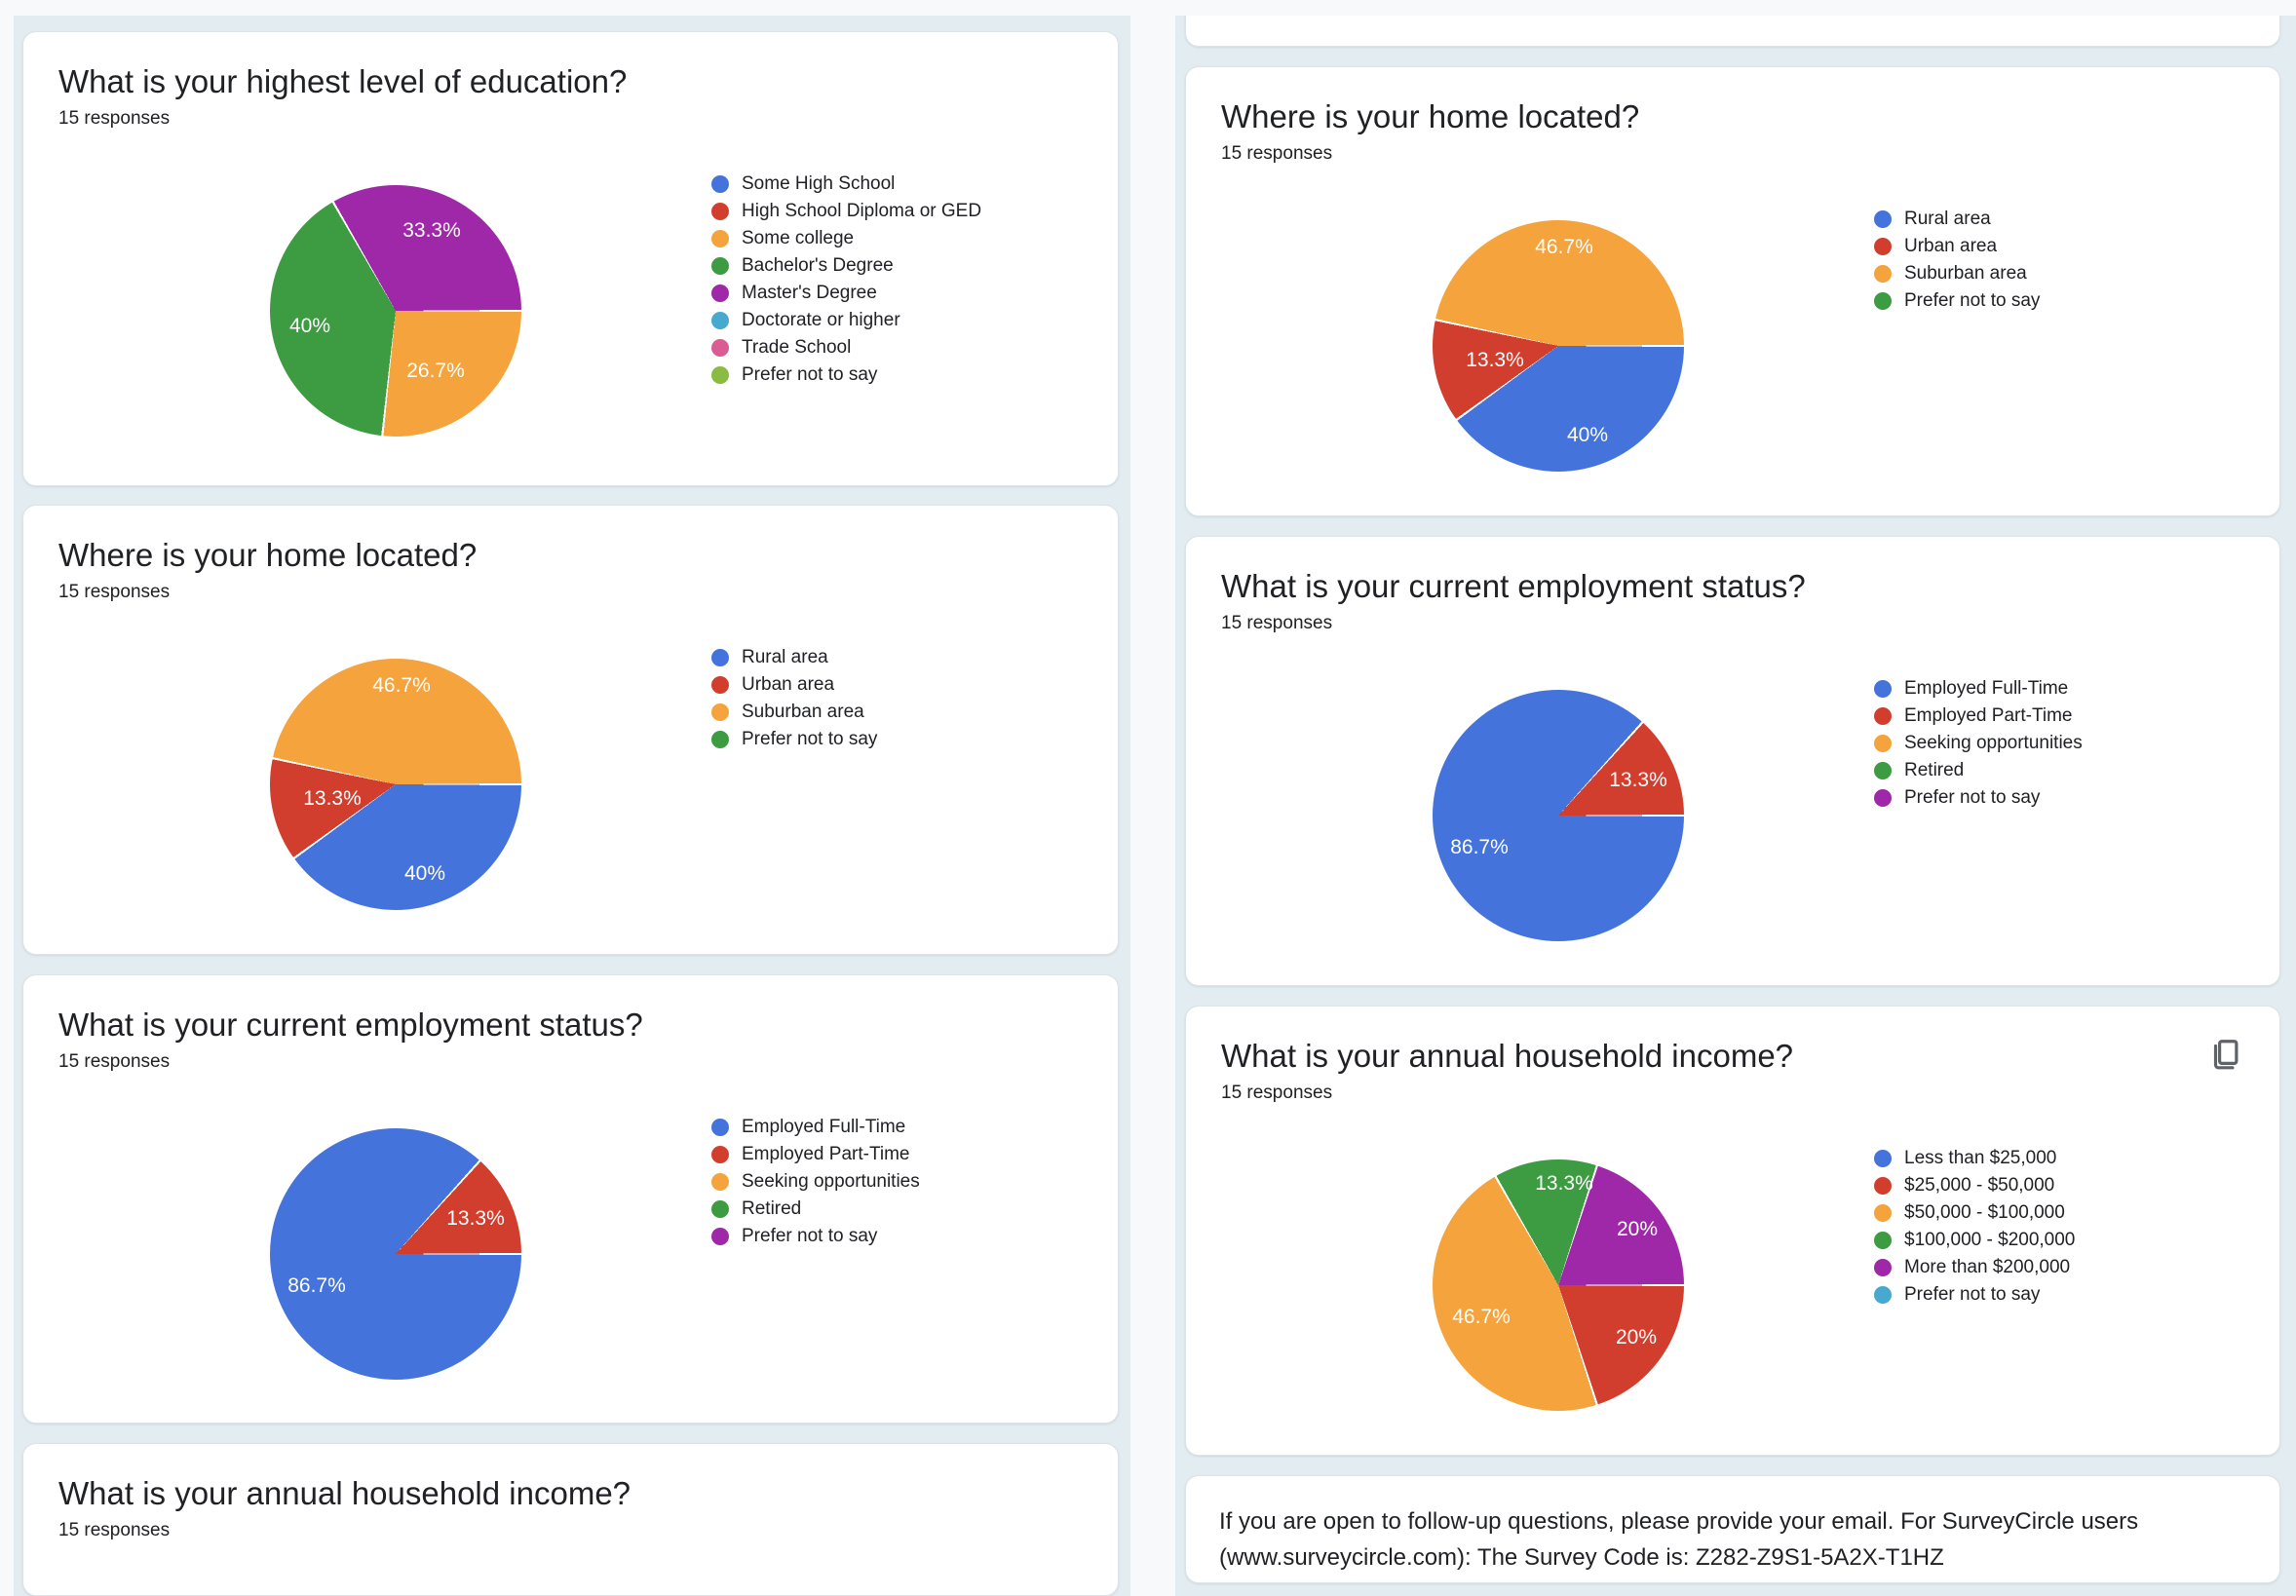 This screenshot has width=2296, height=1596. Describe the element at coordinates (794, 657) in the screenshot. I see `legend-item: Rural area` at that location.